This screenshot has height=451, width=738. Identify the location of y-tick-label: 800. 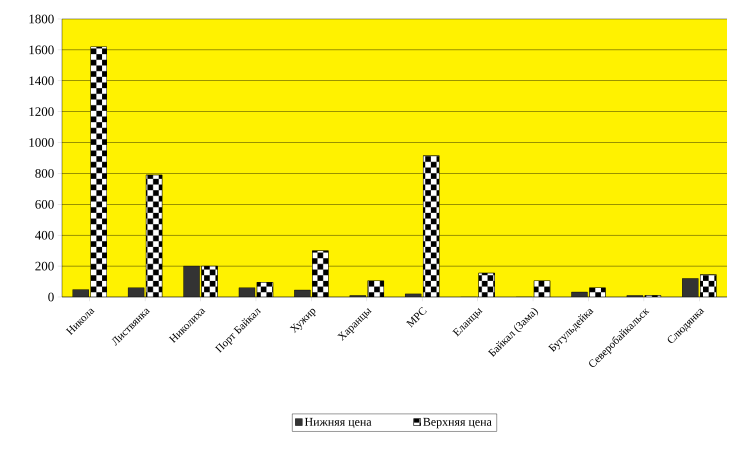
(44, 173).